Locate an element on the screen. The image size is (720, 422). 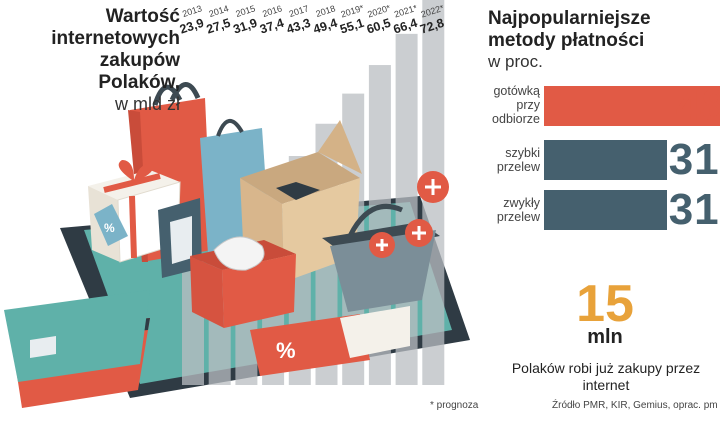
year-value-label: 43,3 is located at coordinates (299, 26).